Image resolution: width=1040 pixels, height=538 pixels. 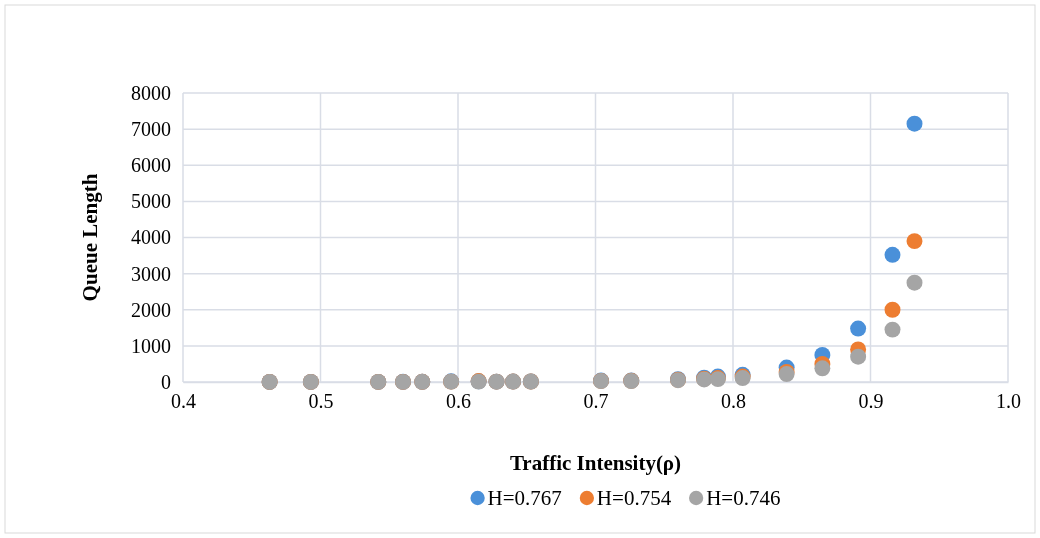 What do you see at coordinates (151, 309) in the screenshot?
I see `y-tick-label: 2000` at bounding box center [151, 309].